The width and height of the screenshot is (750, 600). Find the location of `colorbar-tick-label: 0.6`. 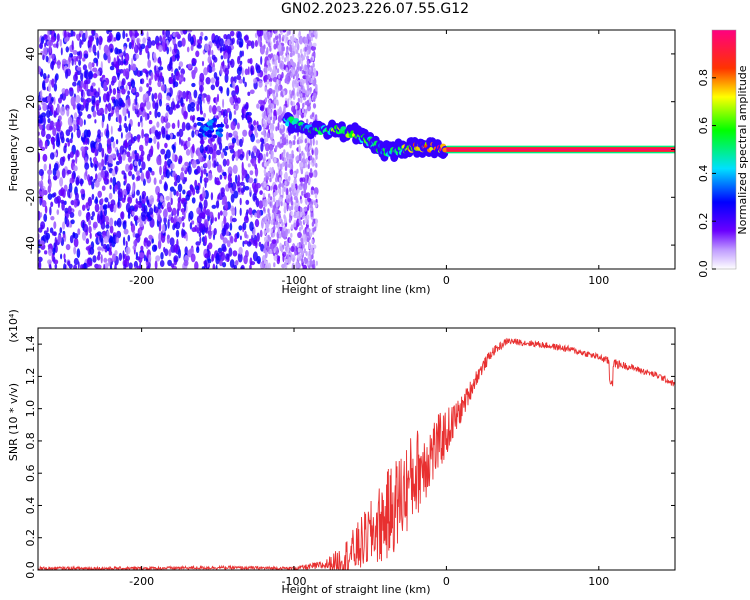

colorbar-tick-label: 0.6 is located at coordinates (703, 126).